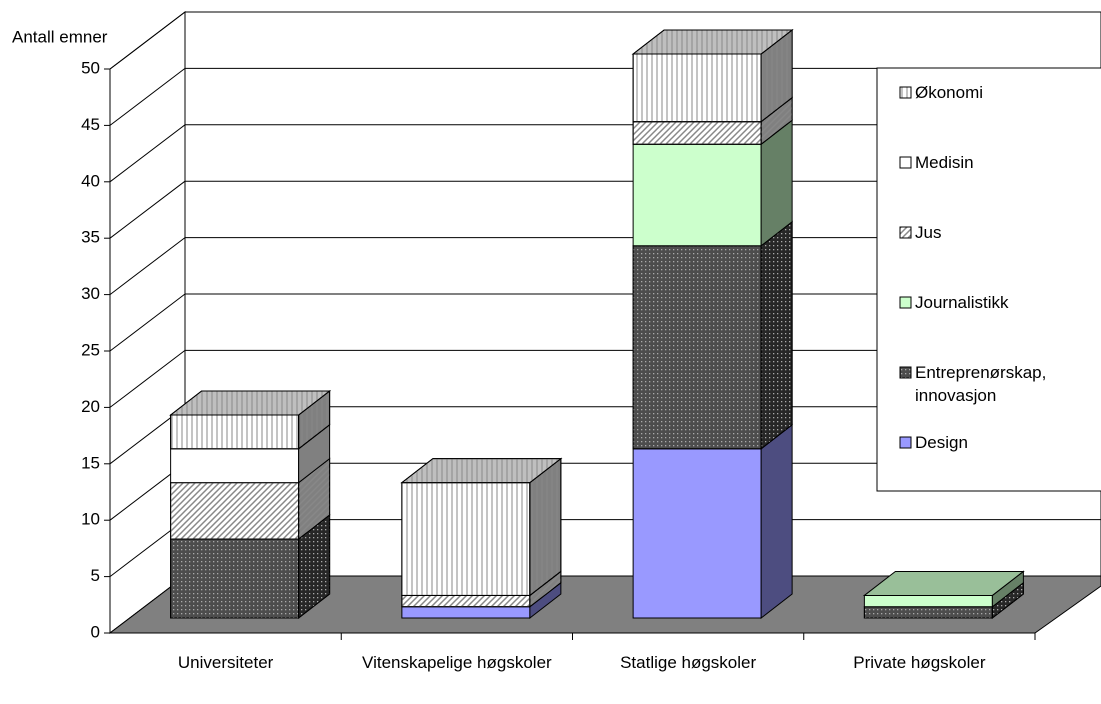 This screenshot has height=704, width=1101. What do you see at coordinates (90, 293) in the screenshot?
I see `y-tick-label: 30` at bounding box center [90, 293].